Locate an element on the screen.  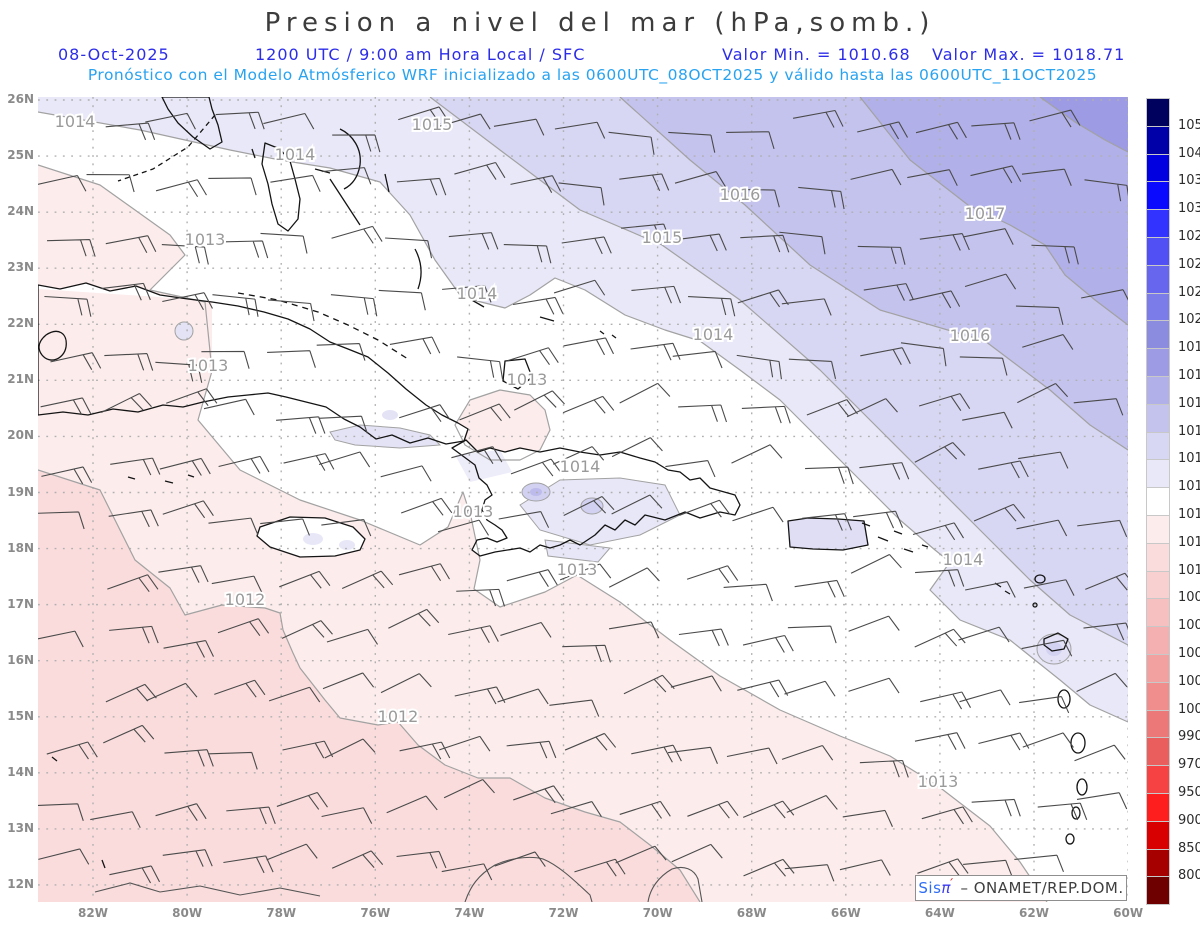
sispi-logo: Sis is located at coordinates (930, 888).